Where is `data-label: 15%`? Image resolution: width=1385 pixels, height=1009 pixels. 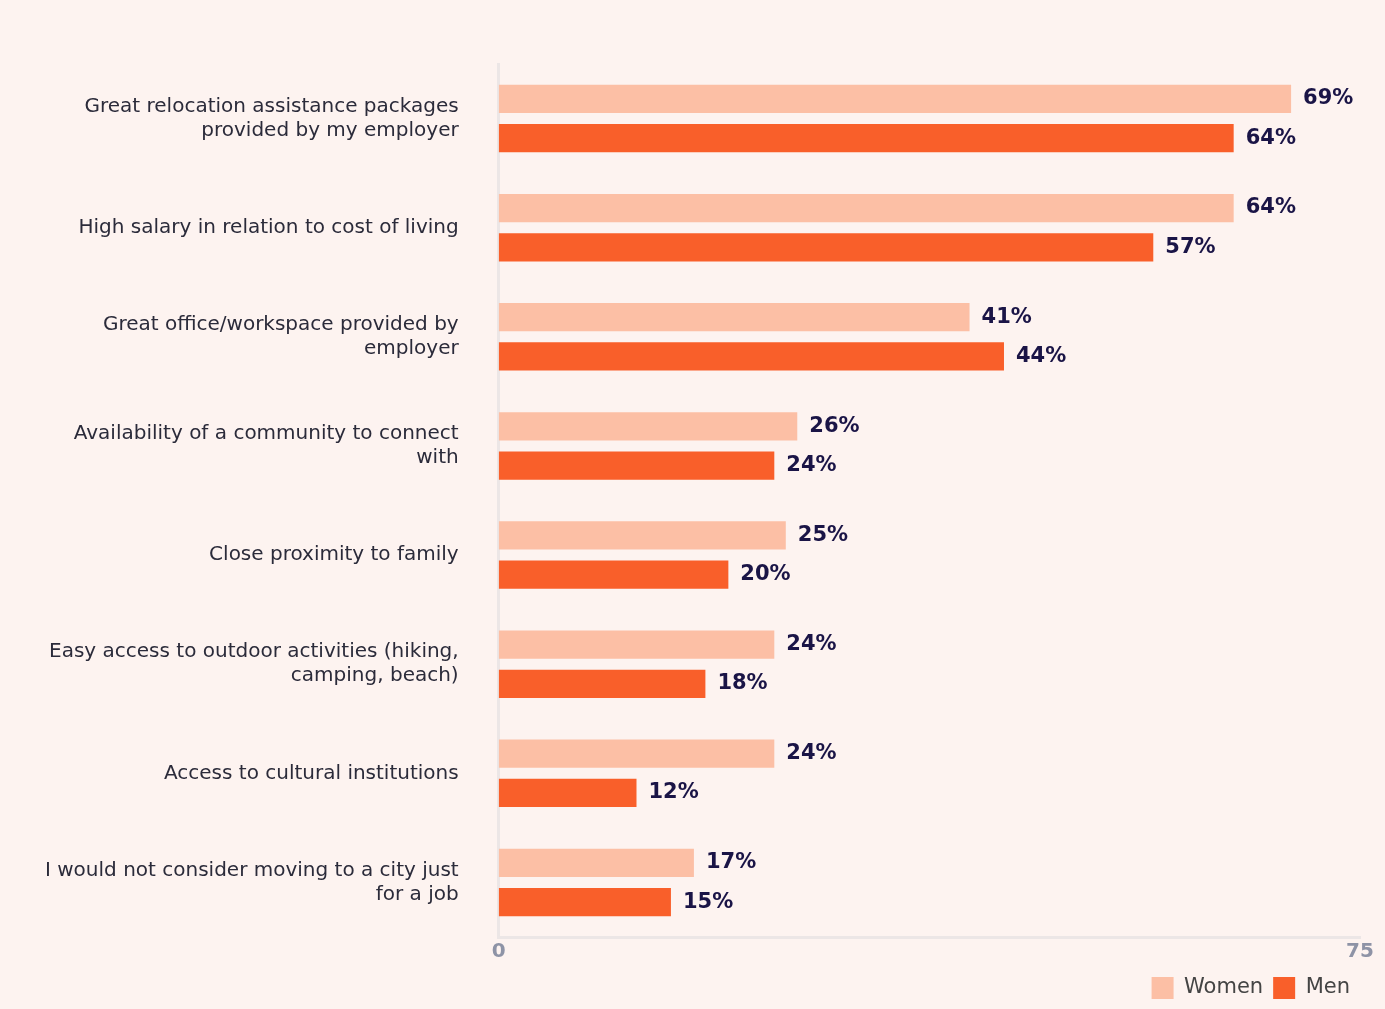
data-label: 15% is located at coordinates (708, 900).